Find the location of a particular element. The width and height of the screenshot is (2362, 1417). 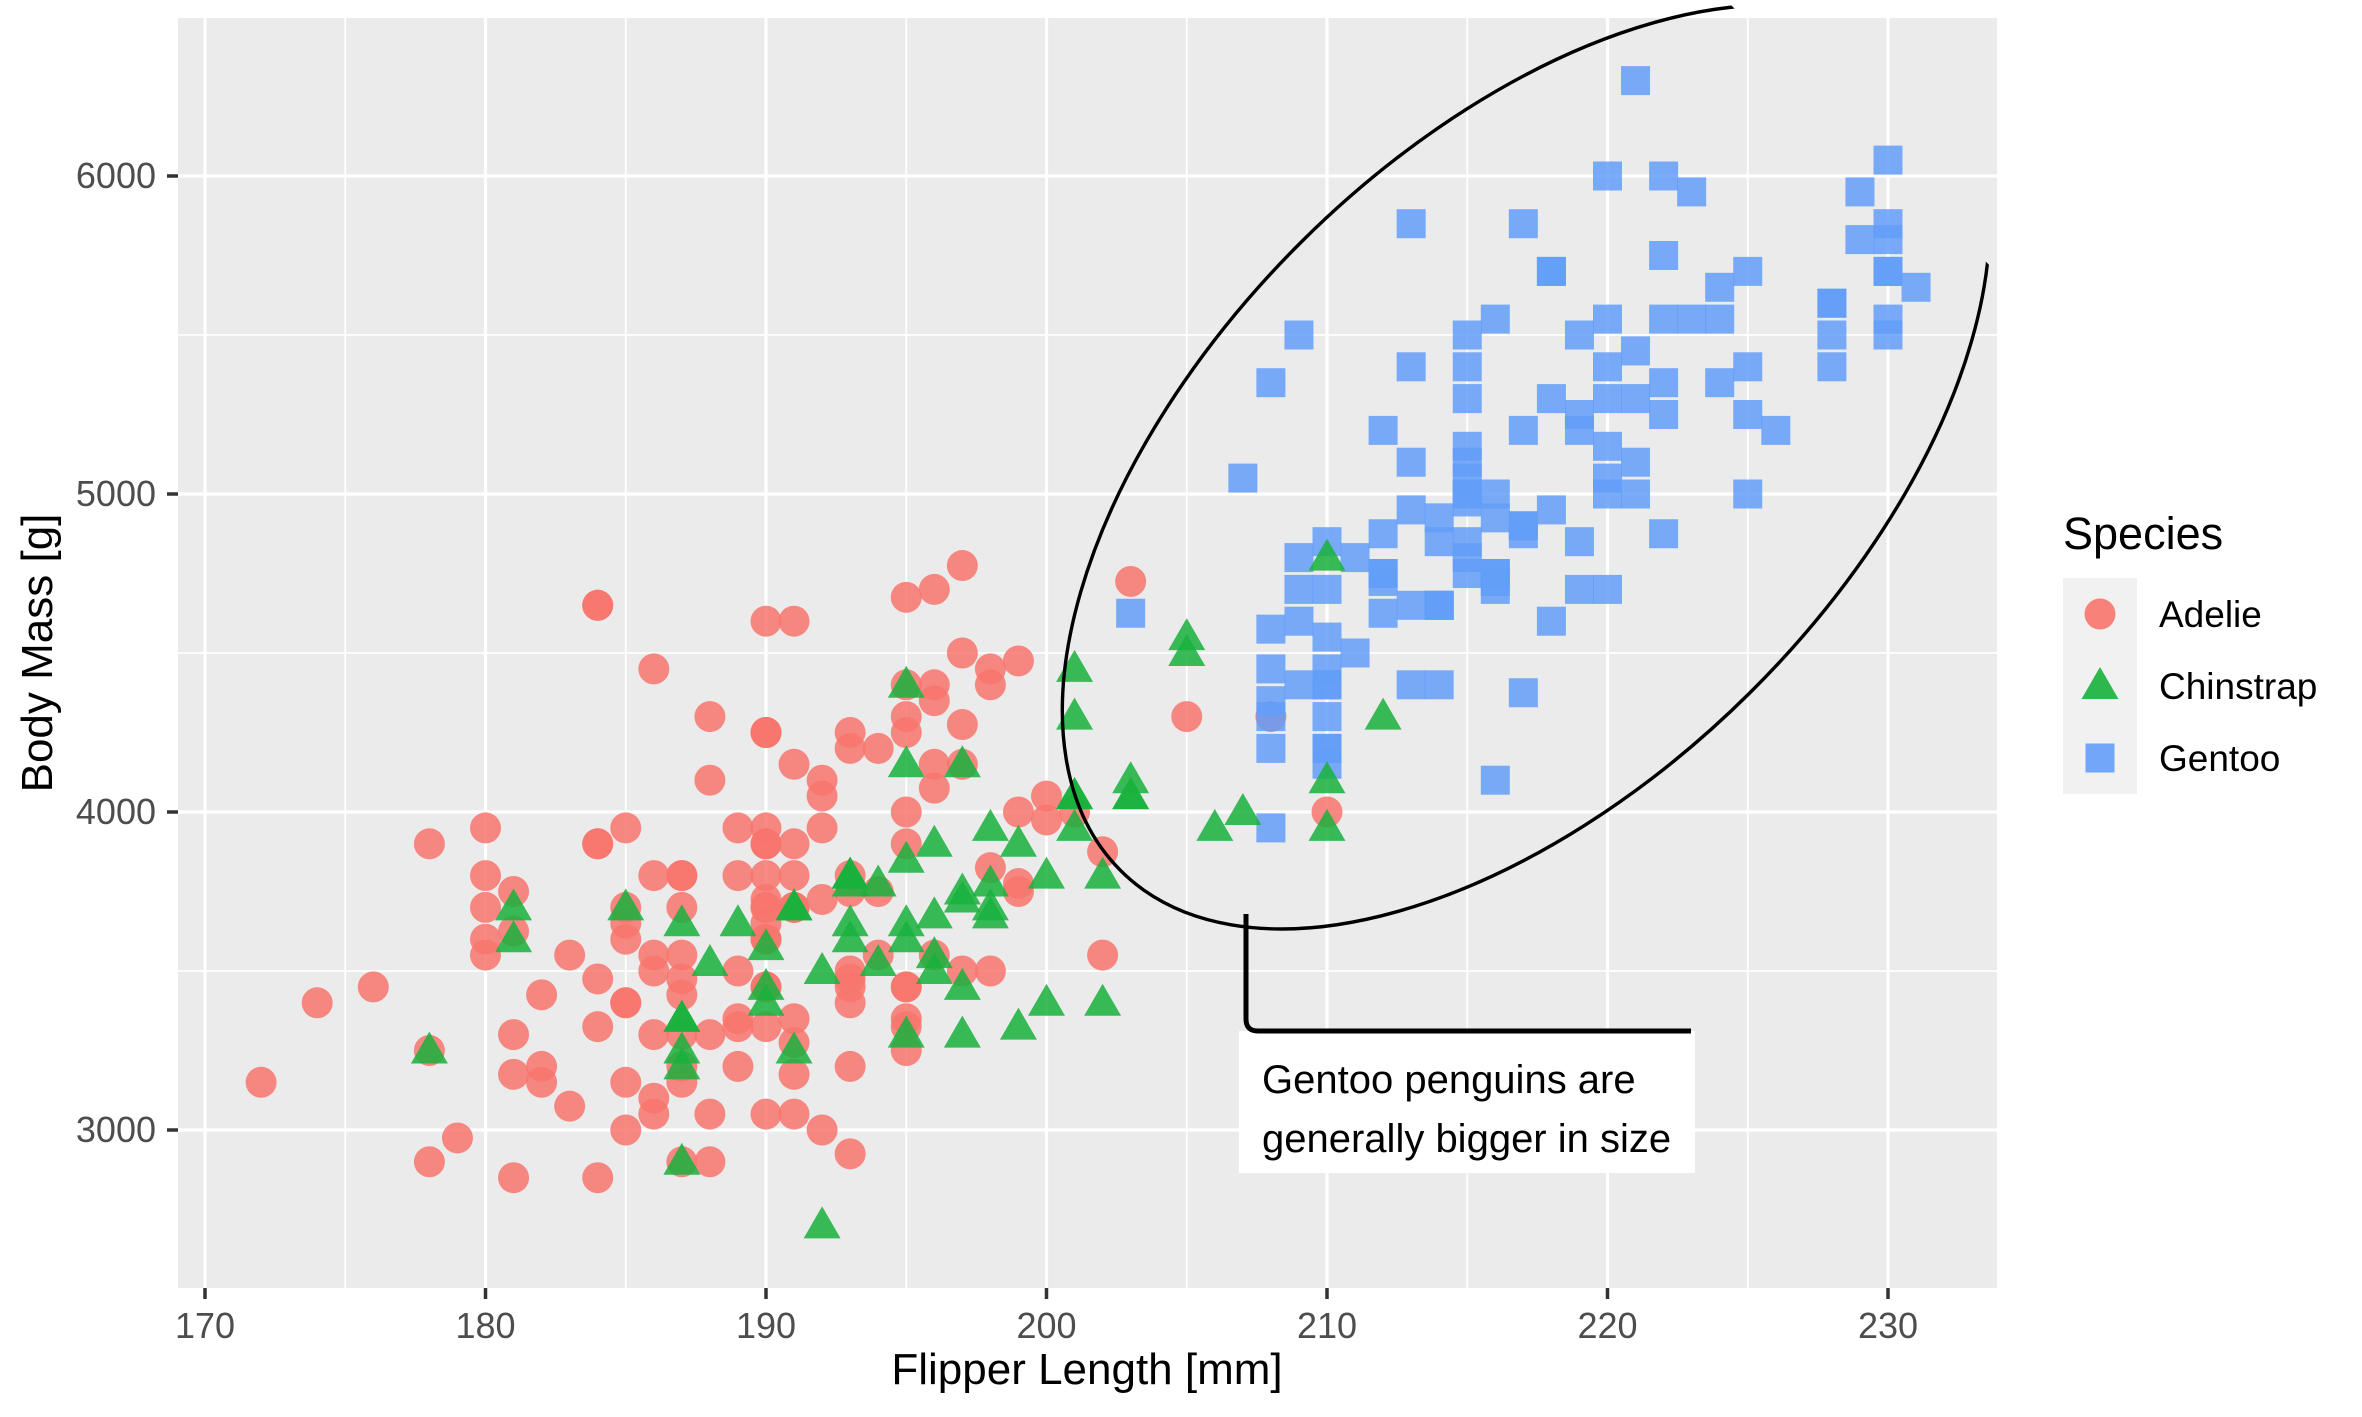

x-tick-label: 210 is located at coordinates (1327, 1325).